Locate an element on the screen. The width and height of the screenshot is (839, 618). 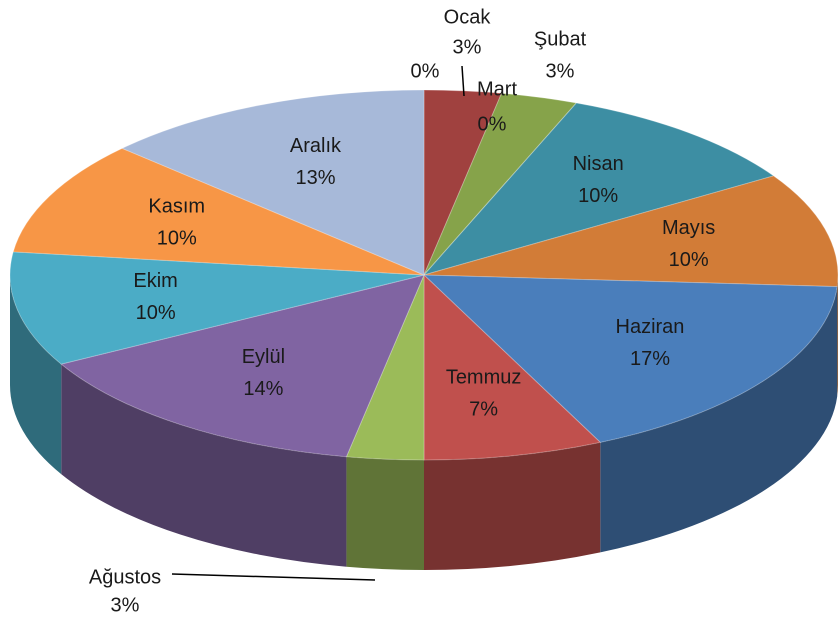
slice-label: Ağustos is located at coordinates (125, 577).